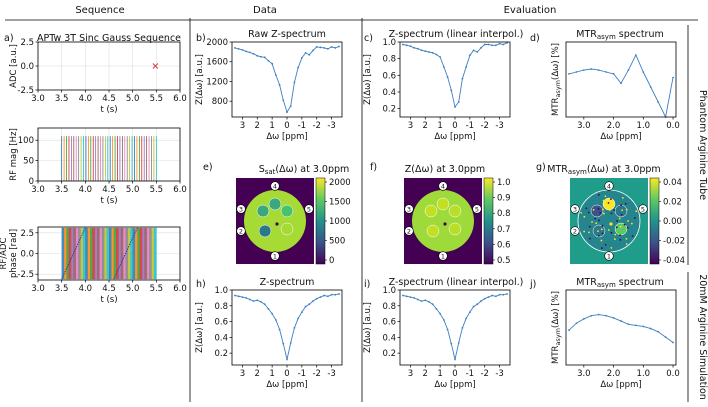 This screenshot has width=708, height=407. I want to click on y-tick-label: 2.5, so click(27, 43).